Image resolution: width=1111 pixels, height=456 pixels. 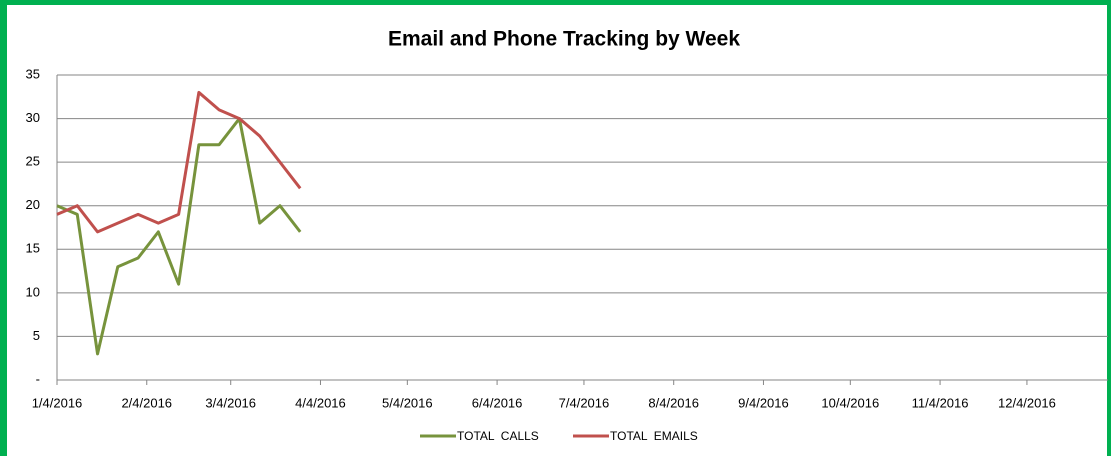 I want to click on x-tick-label: 5/4/2016, so click(x=407, y=402).